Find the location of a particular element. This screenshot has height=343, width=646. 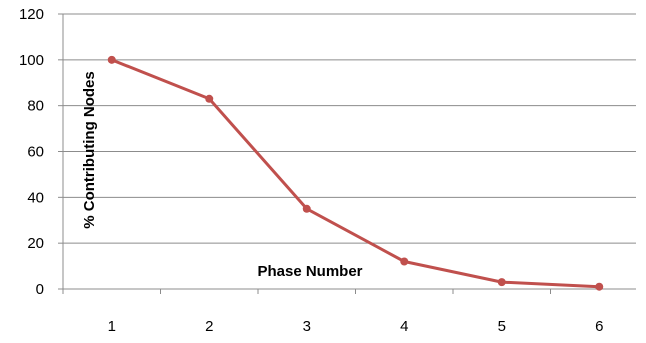

x-tick-label: 1 is located at coordinates (112, 326).